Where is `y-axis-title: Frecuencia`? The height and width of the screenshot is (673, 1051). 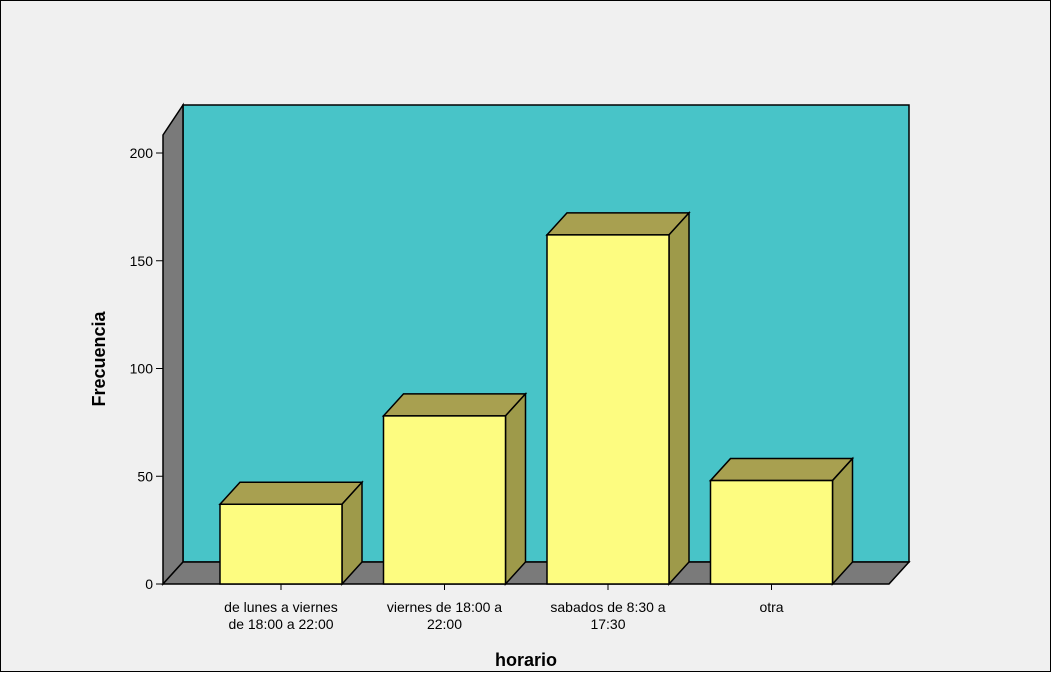 y-axis-title: Frecuencia is located at coordinates (99, 358).